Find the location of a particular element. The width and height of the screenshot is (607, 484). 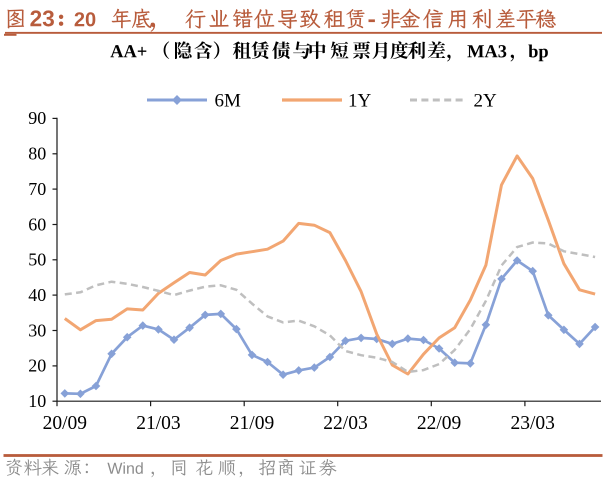

svg-text: 50 is located at coordinates (37, 260).